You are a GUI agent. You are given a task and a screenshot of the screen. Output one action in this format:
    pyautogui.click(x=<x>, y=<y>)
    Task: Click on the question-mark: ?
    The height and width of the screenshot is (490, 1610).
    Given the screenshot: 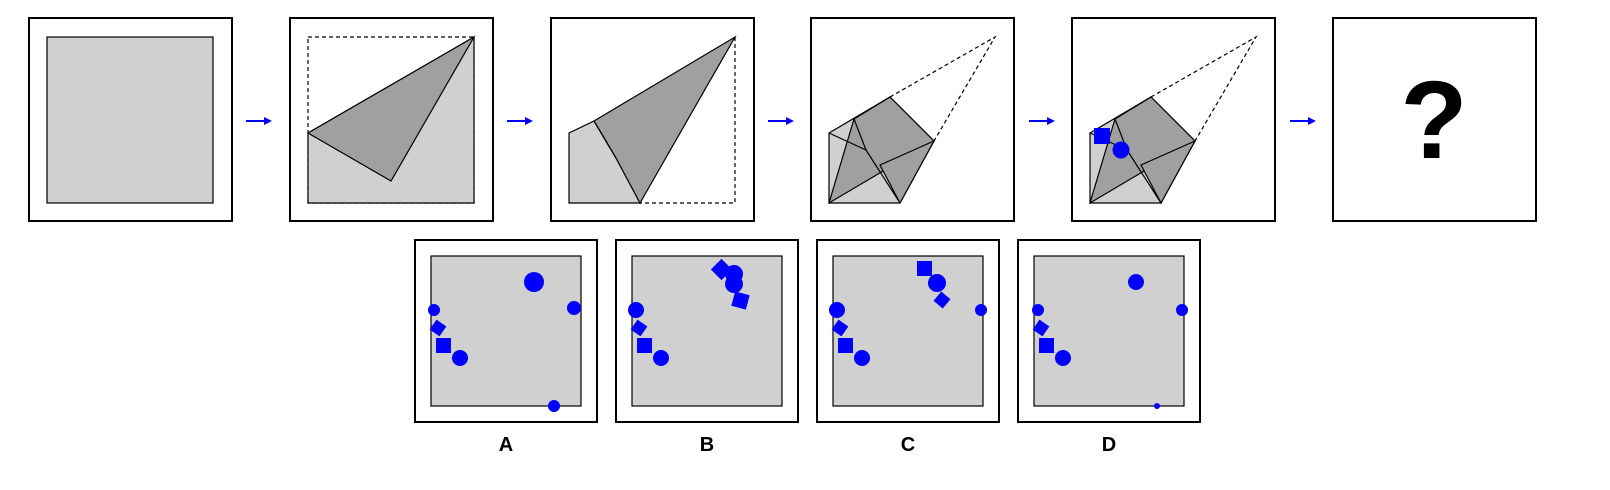 What is the action you would take?
    pyautogui.click(x=1433, y=120)
    